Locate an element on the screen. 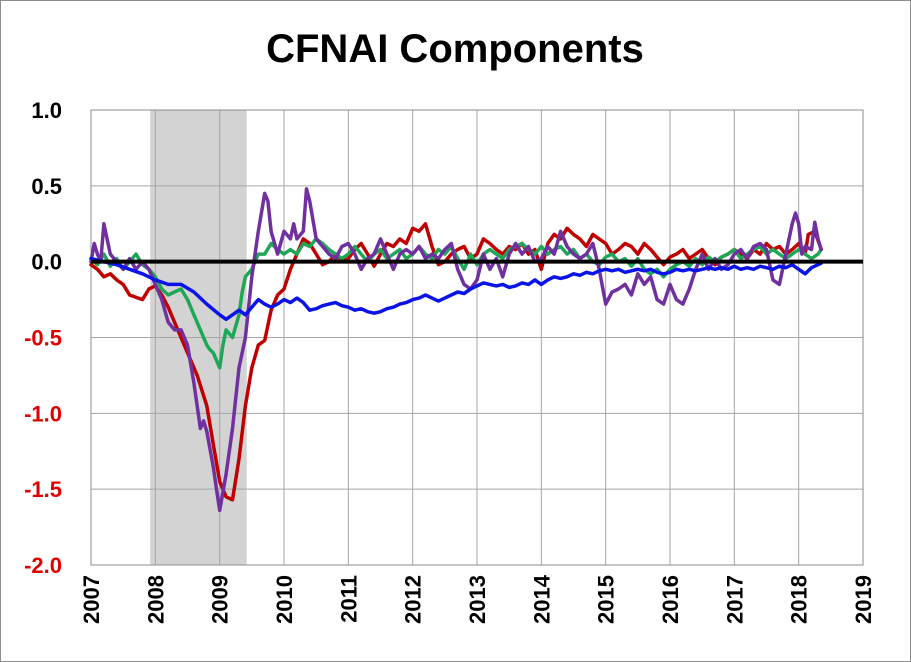 This screenshot has height=662, width=911. x-tick-label: 2012 is located at coordinates (413, 599).